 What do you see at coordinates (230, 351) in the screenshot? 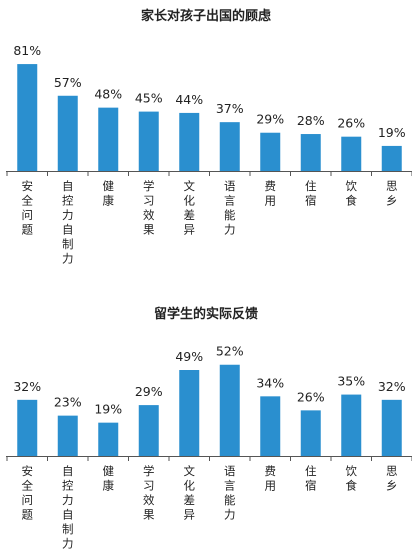
I see `data-label: 52%` at bounding box center [230, 351].